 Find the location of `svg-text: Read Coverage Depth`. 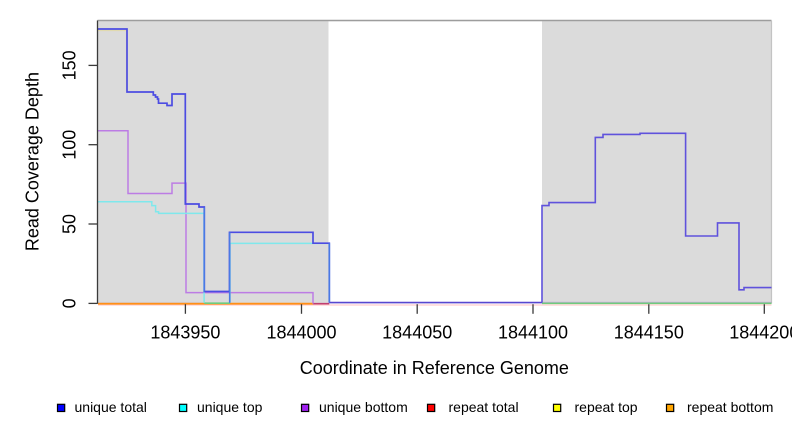

svg-text: Read Coverage Depth is located at coordinates (32, 161).